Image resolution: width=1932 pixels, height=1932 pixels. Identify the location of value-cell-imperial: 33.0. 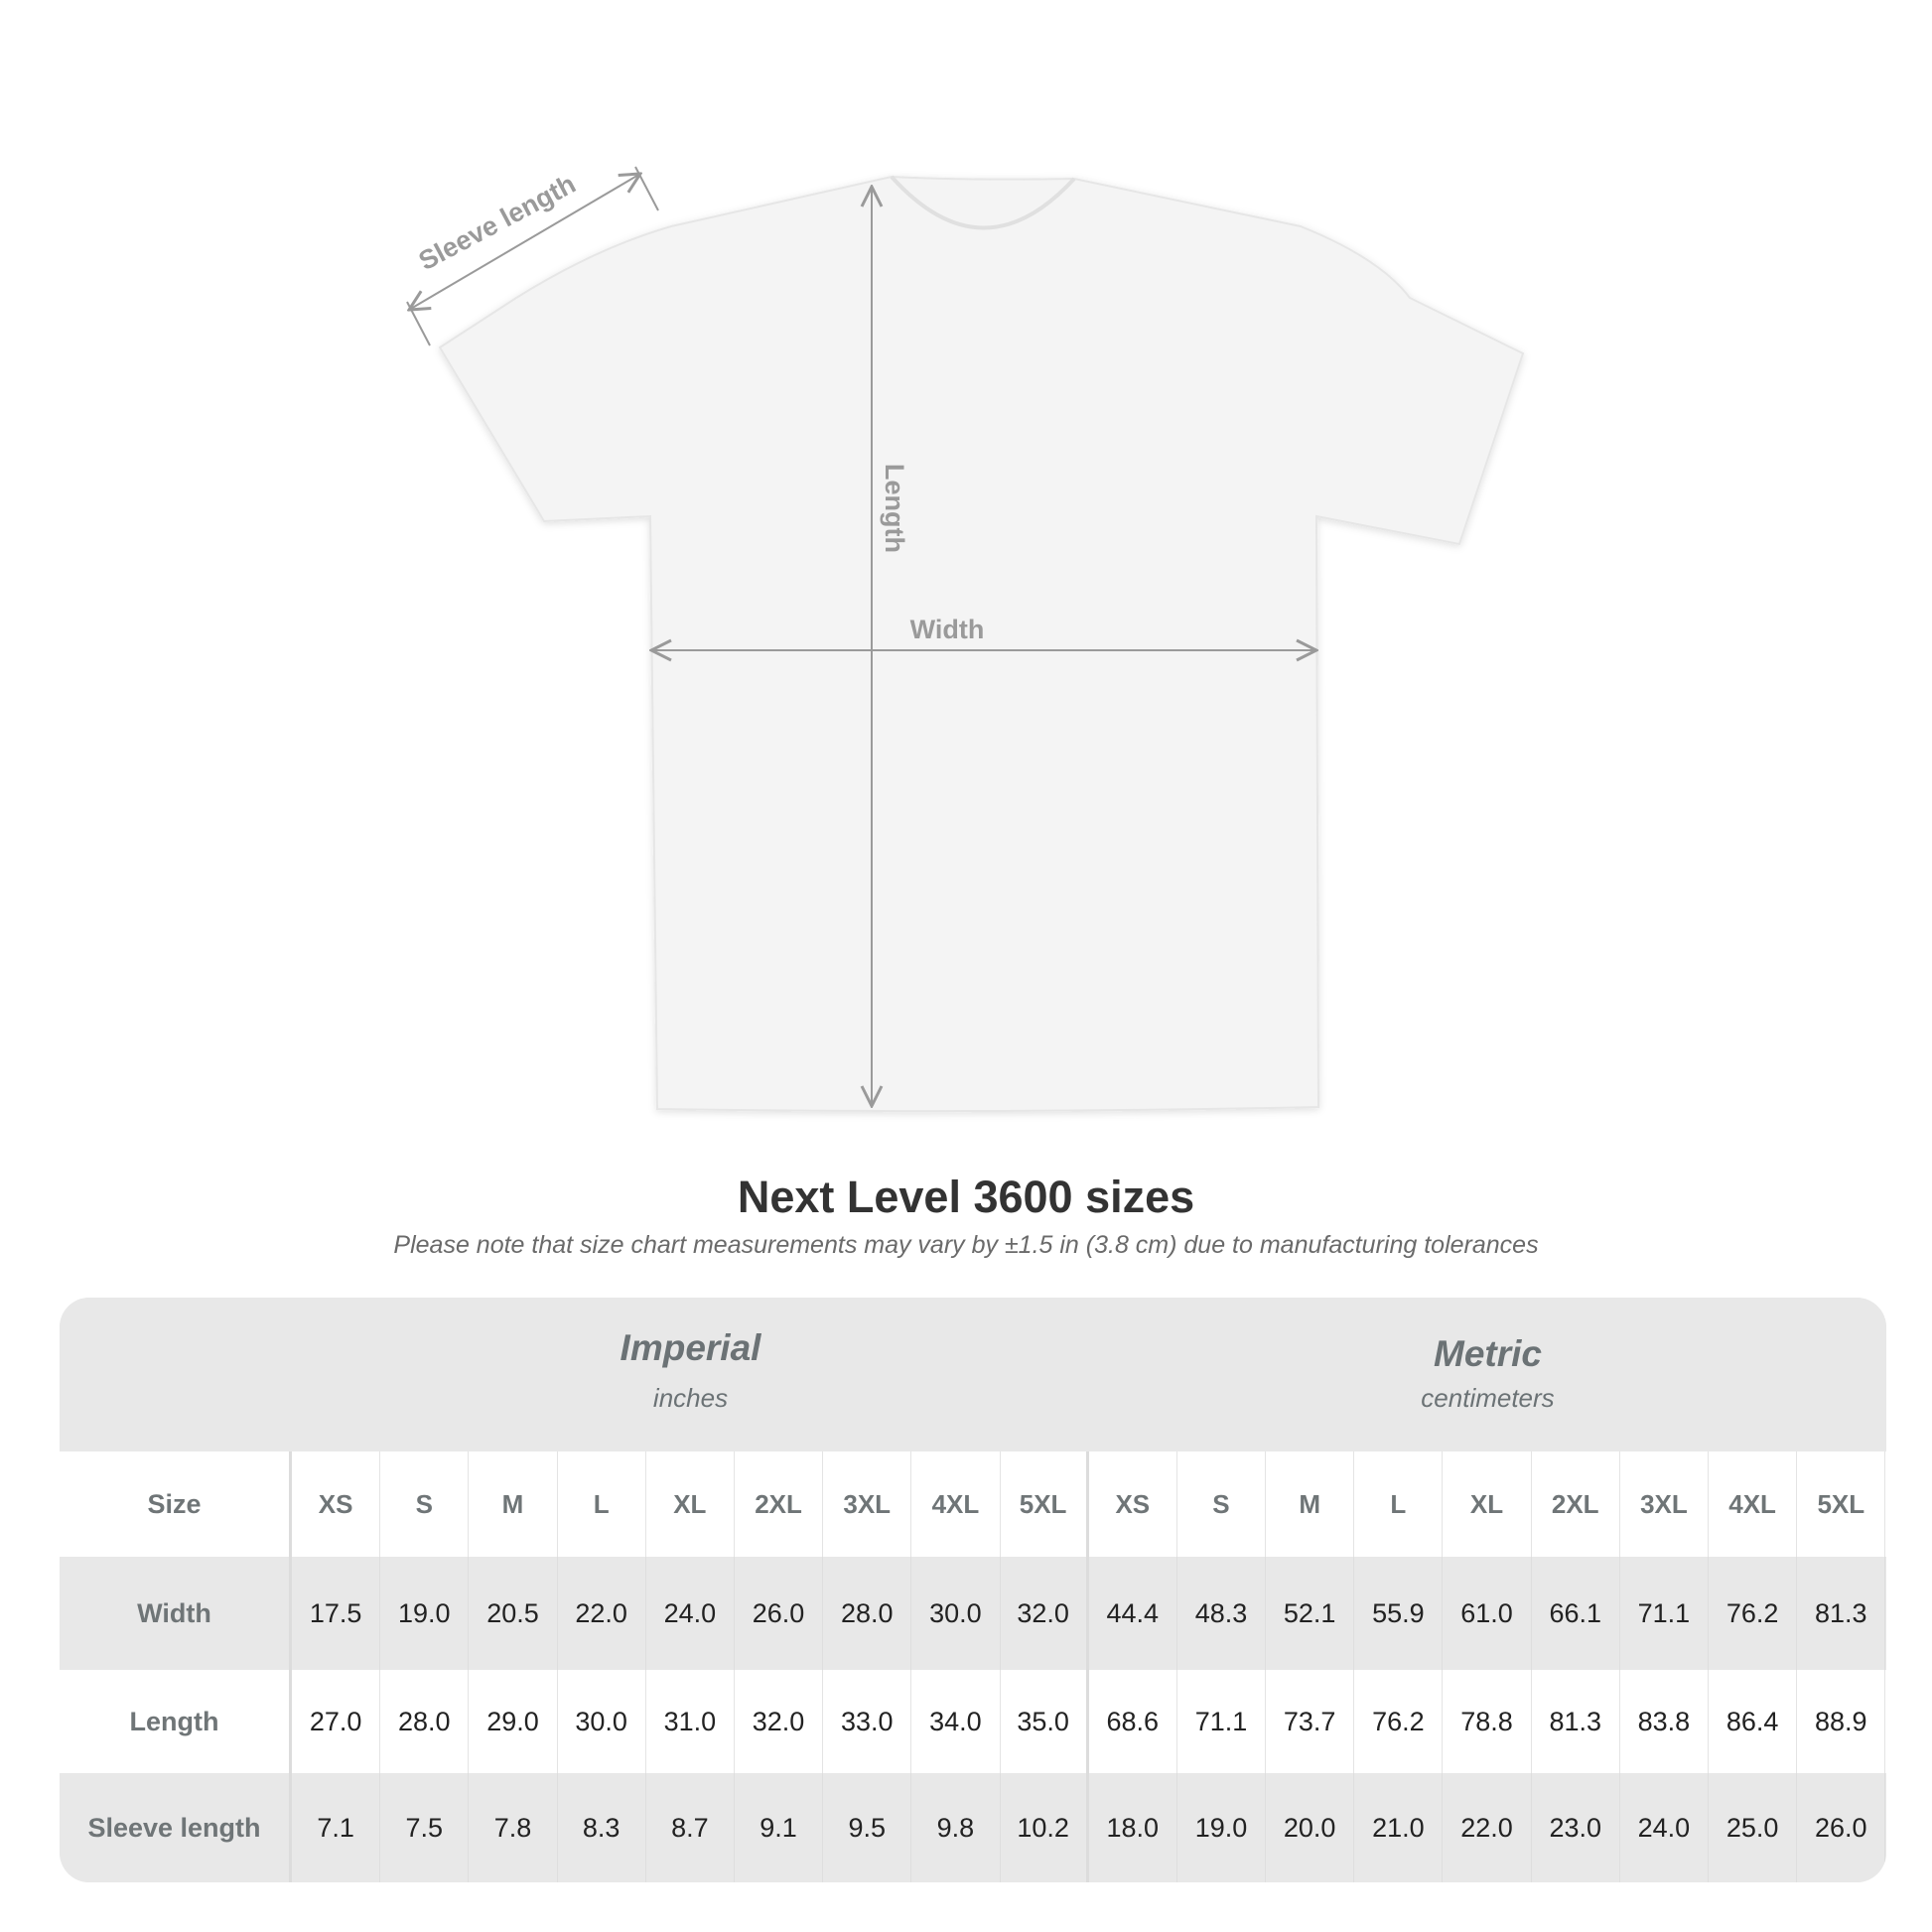
(868, 1722).